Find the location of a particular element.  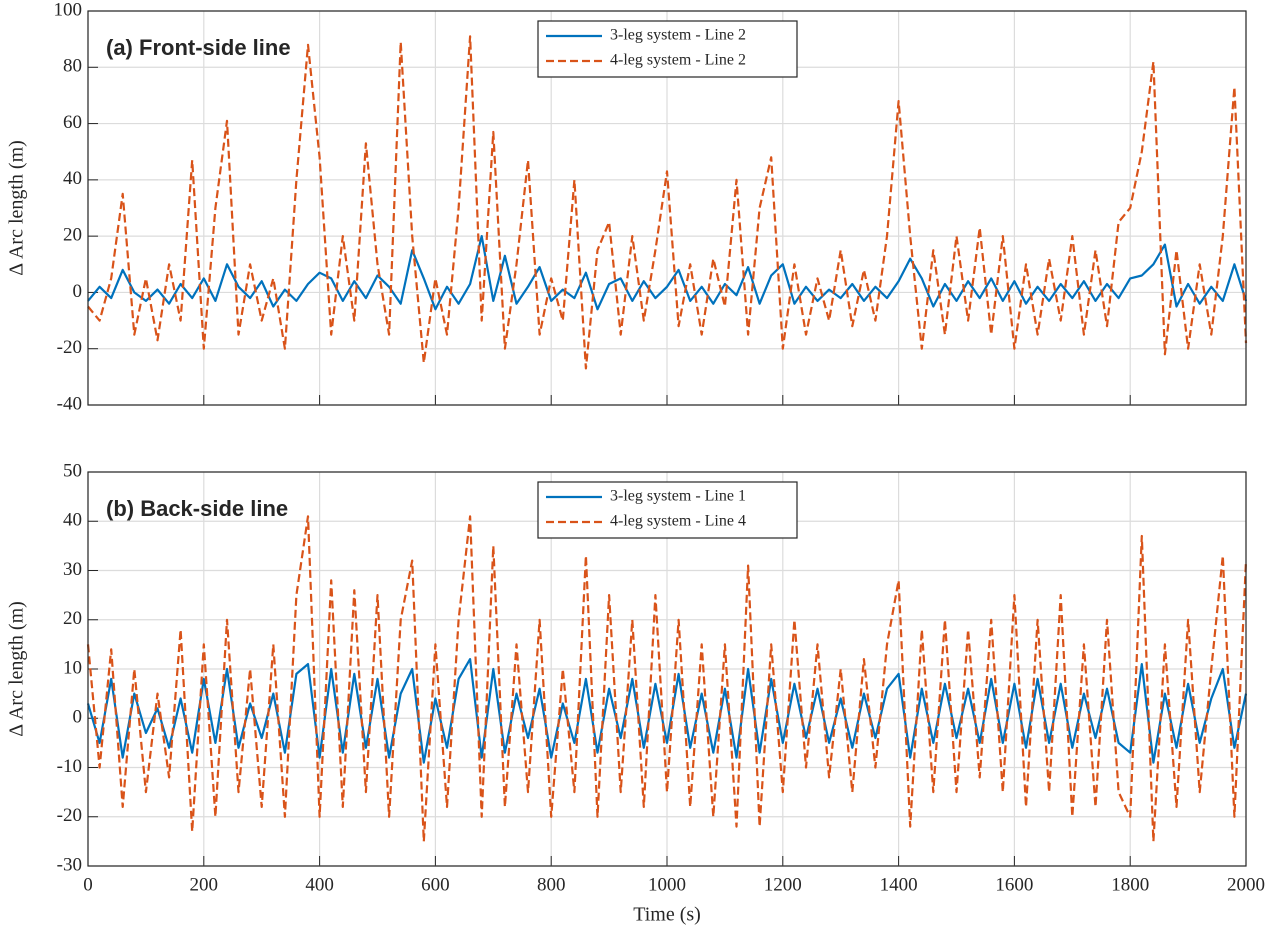

y-tick-label: -40 is located at coordinates (69, 403).